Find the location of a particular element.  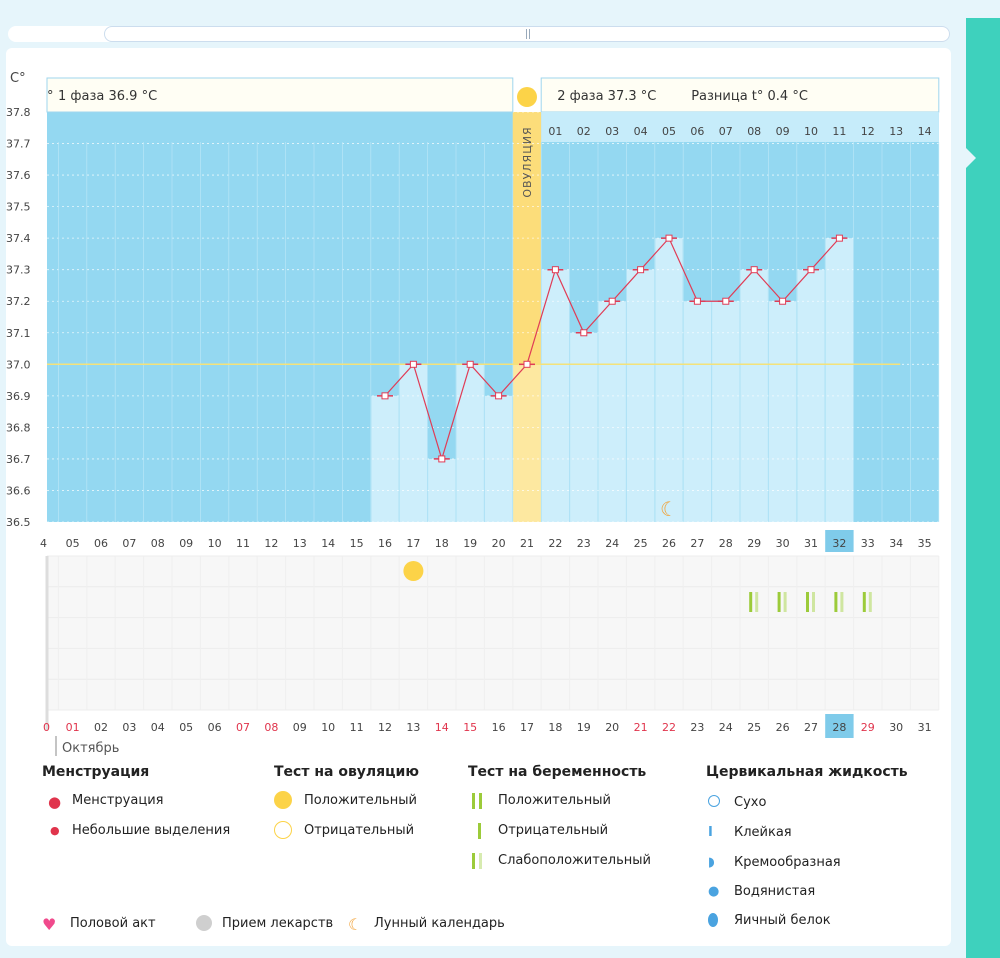

date-label: 30 is located at coordinates (896, 727).